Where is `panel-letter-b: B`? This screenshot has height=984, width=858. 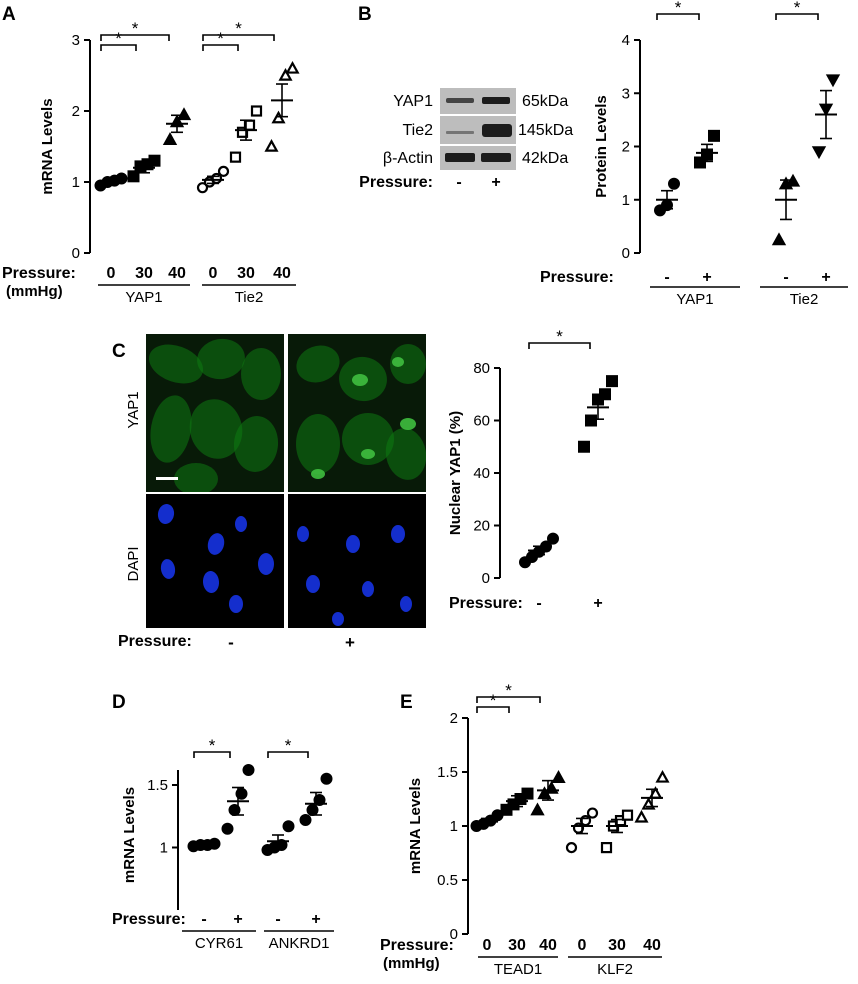 panel-letter-b: B is located at coordinates (365, 14).